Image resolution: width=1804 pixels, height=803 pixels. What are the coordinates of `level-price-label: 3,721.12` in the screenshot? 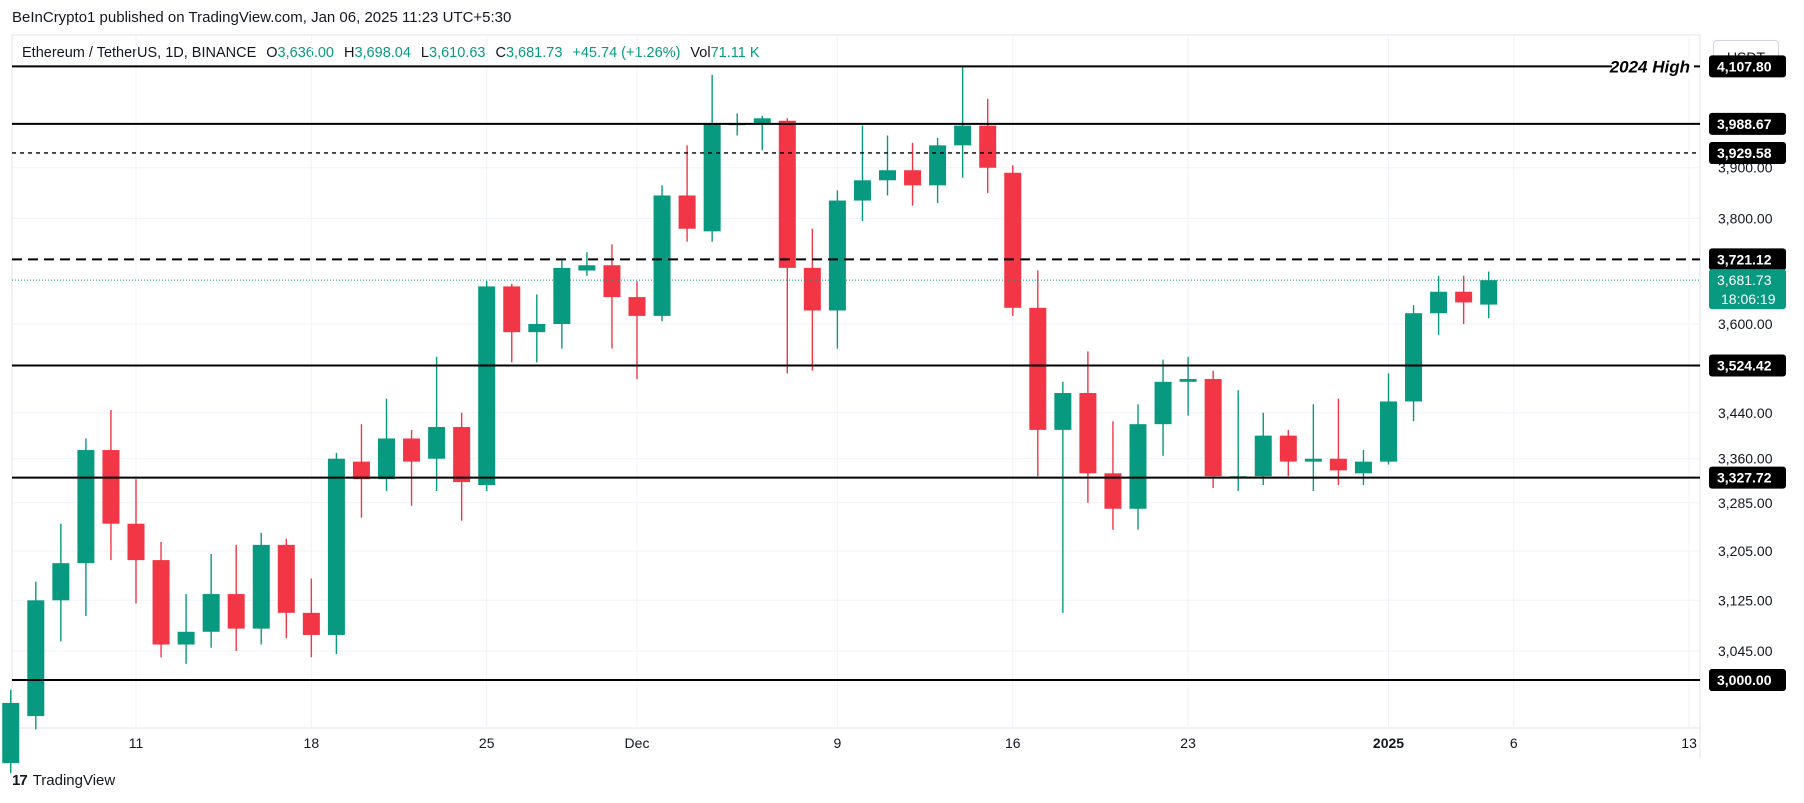 It's located at (1744, 259).